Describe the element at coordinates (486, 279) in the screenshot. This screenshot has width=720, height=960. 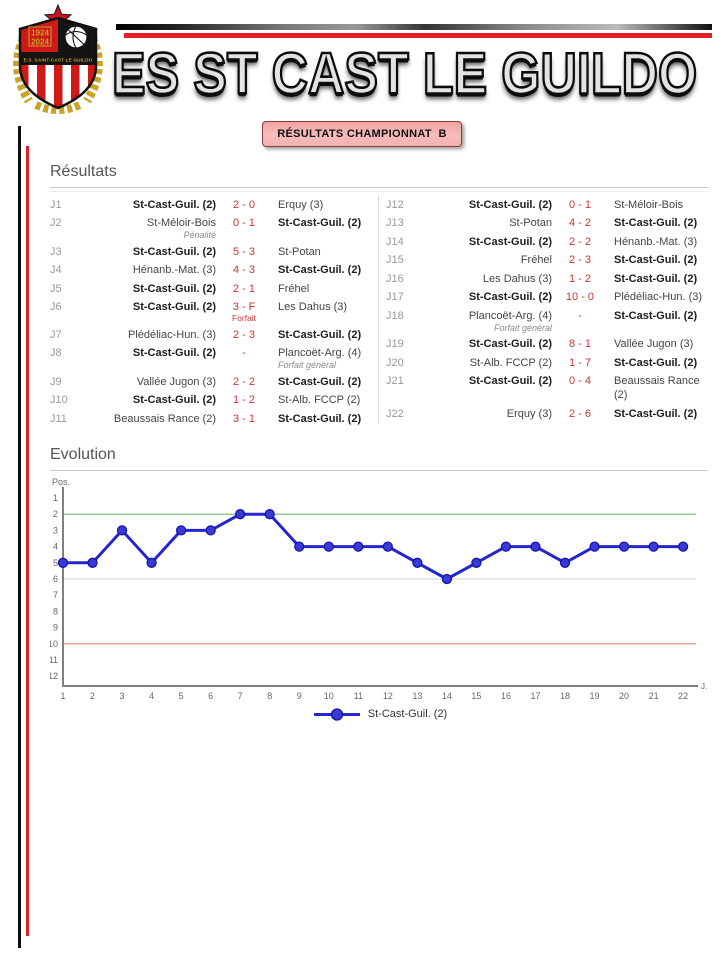
I see `home-team-cell: Les Dahus (3)` at that location.